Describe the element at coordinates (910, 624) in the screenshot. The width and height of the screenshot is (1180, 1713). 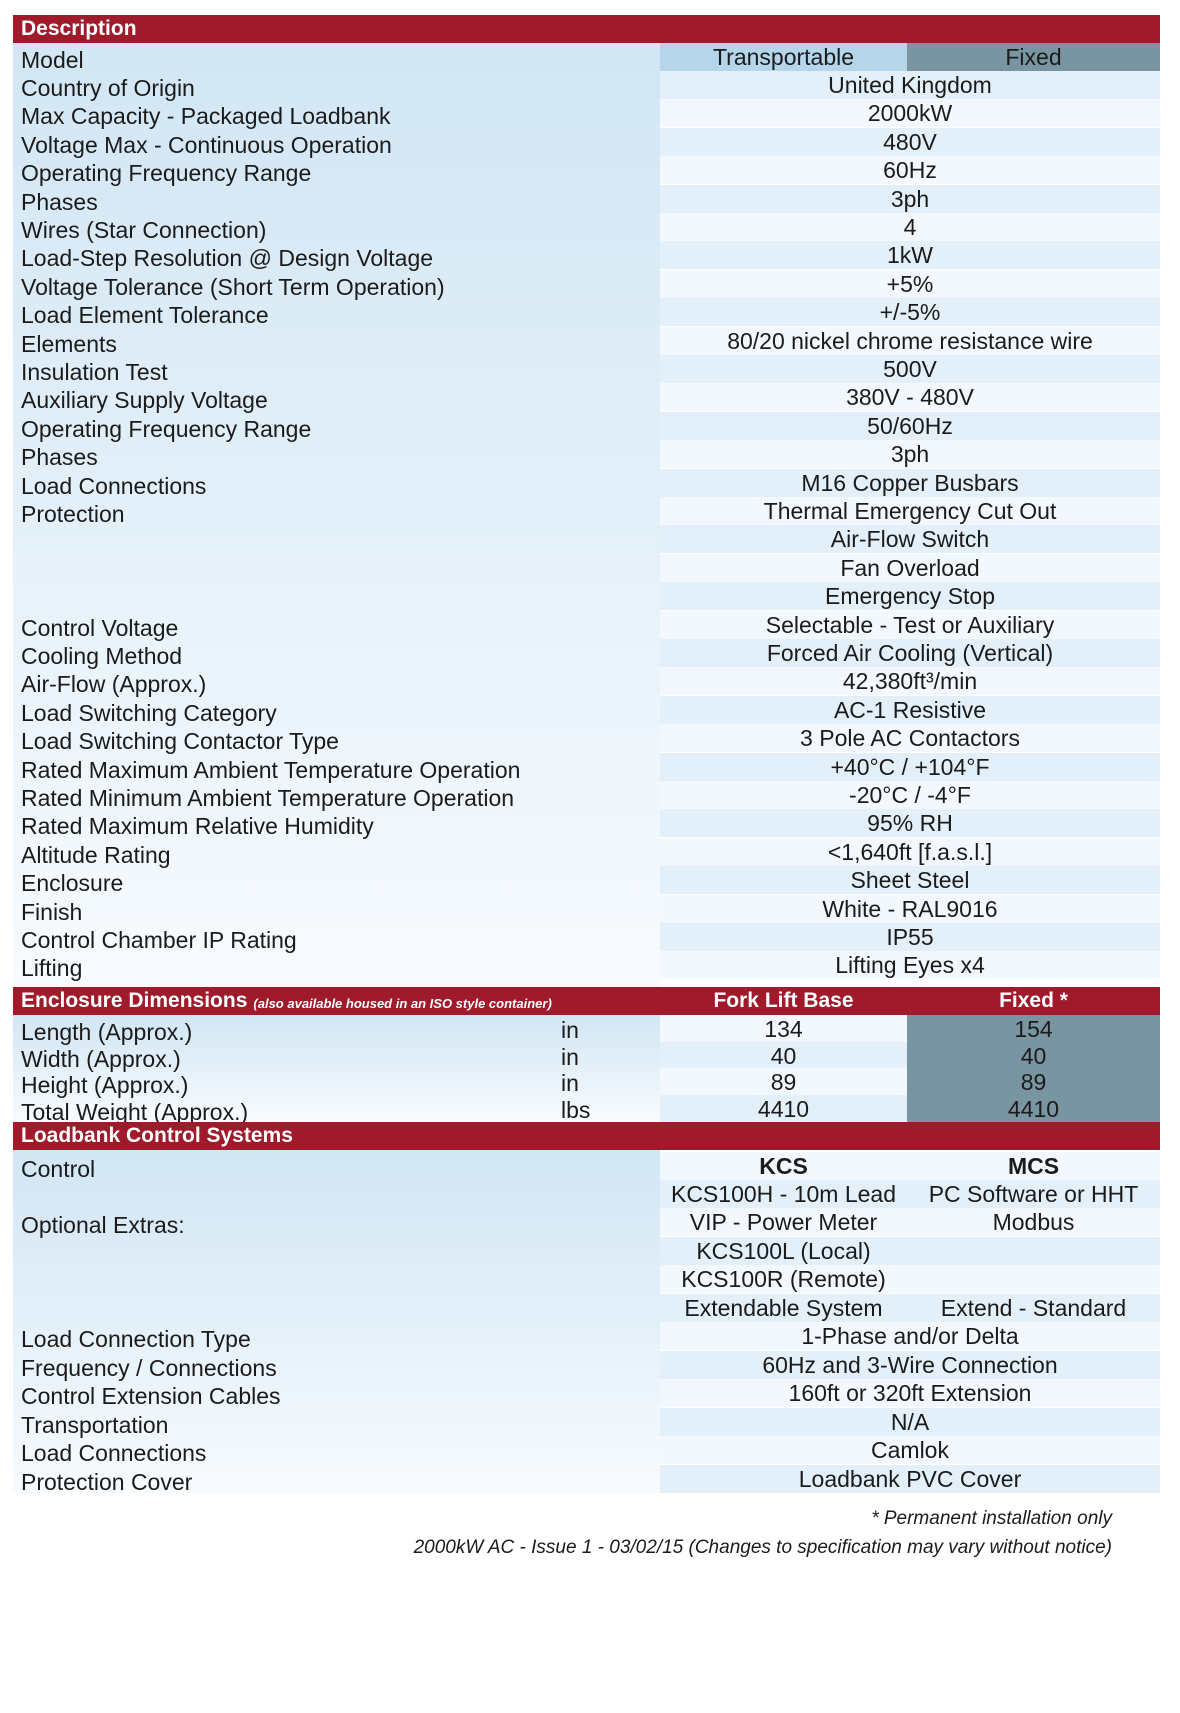
I see `row-value: Selectable - Test or Auxiliary` at that location.